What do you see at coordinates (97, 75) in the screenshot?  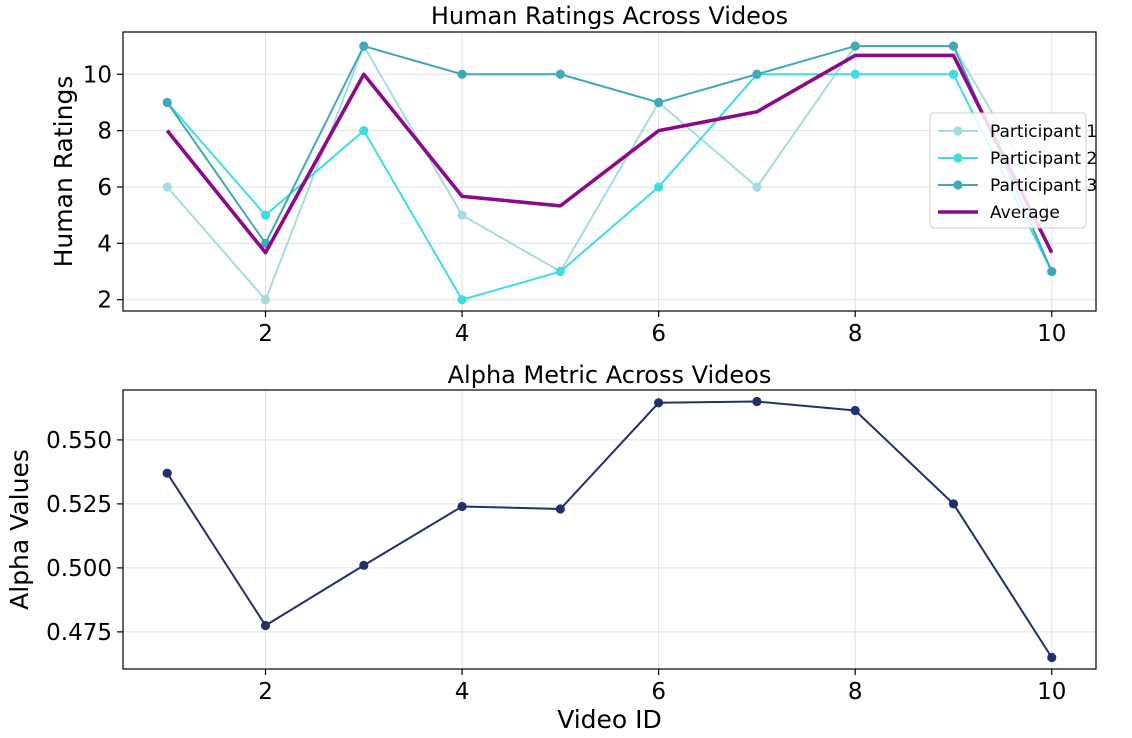 I see `y-tick-label: 10` at bounding box center [97, 75].